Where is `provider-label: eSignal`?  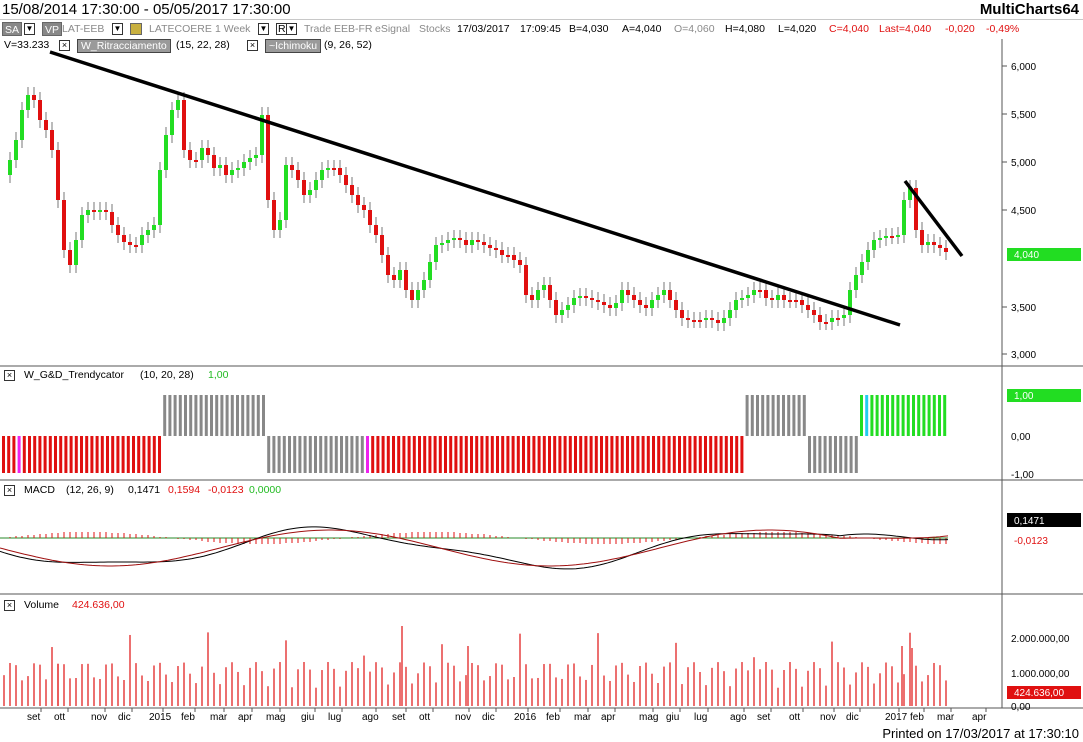 provider-label: eSignal is located at coordinates (393, 29).